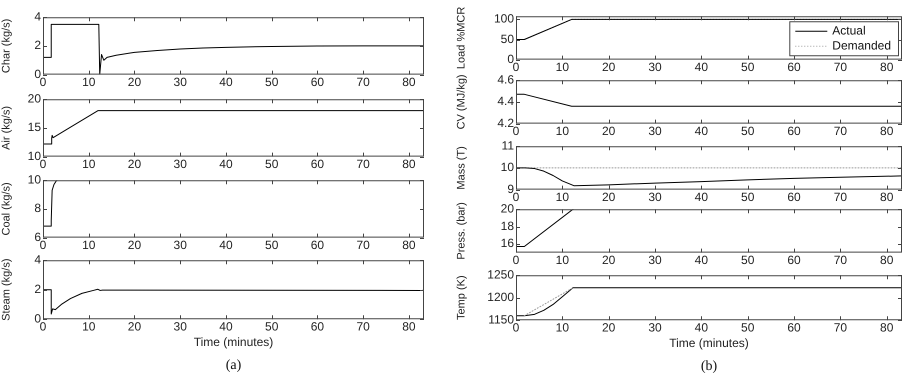 The image size is (911, 380). Describe the element at coordinates (38, 208) in the screenshot. I see `y-tick-label: 8` at that location.